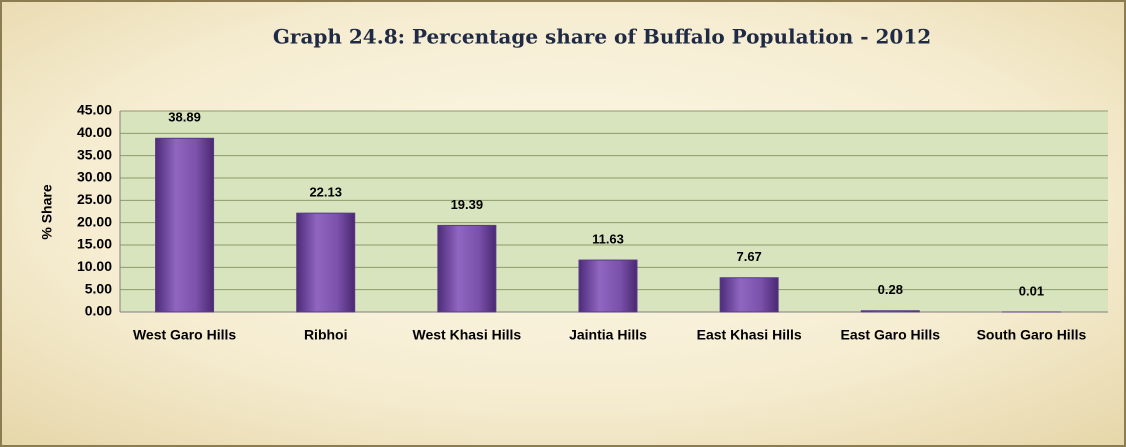  What do you see at coordinates (94, 244) in the screenshot?
I see `y-tick-label: 15.00` at bounding box center [94, 244].